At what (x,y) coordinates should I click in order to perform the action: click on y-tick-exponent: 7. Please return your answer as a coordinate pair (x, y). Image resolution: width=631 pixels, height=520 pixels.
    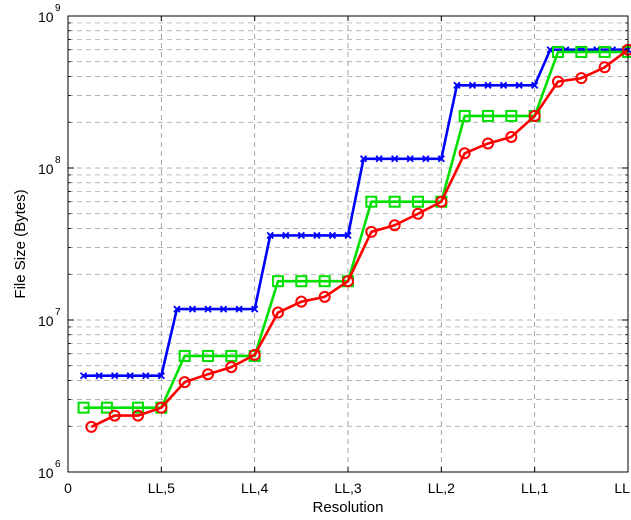
    Looking at the image, I should click on (58, 312).